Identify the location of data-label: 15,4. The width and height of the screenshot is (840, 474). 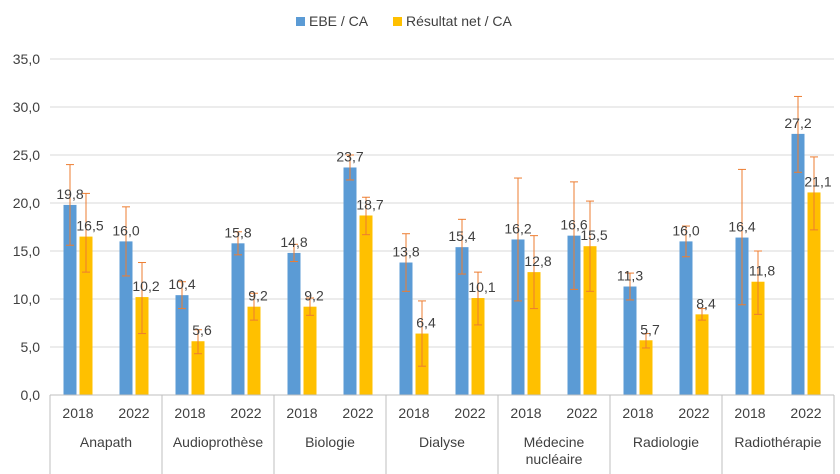
(461, 236).